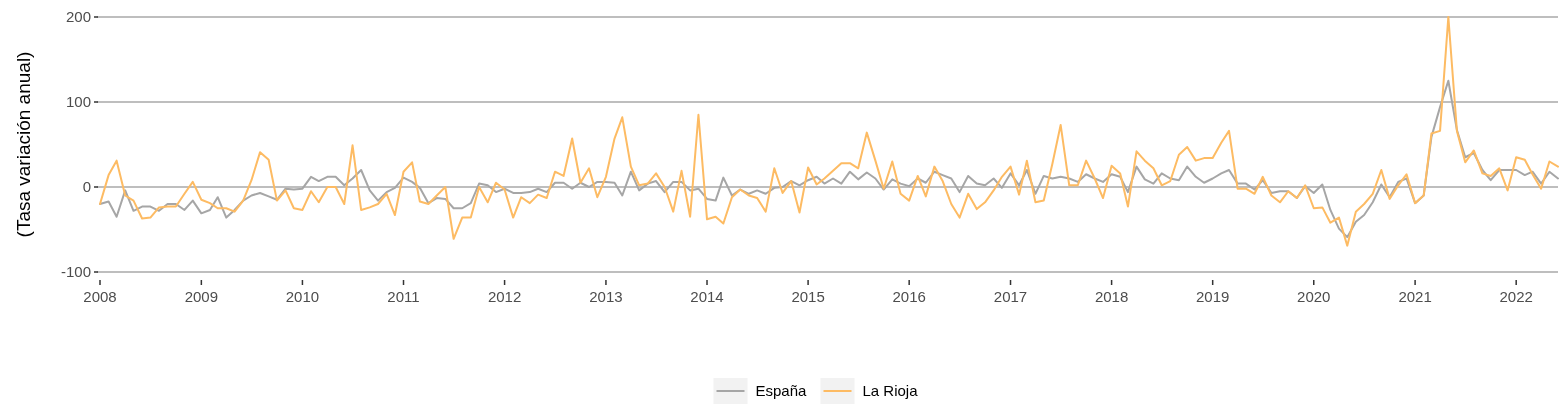 The height and width of the screenshot is (414, 1563). What do you see at coordinates (403, 296) in the screenshot?
I see `x-tick-label: 2011` at bounding box center [403, 296].